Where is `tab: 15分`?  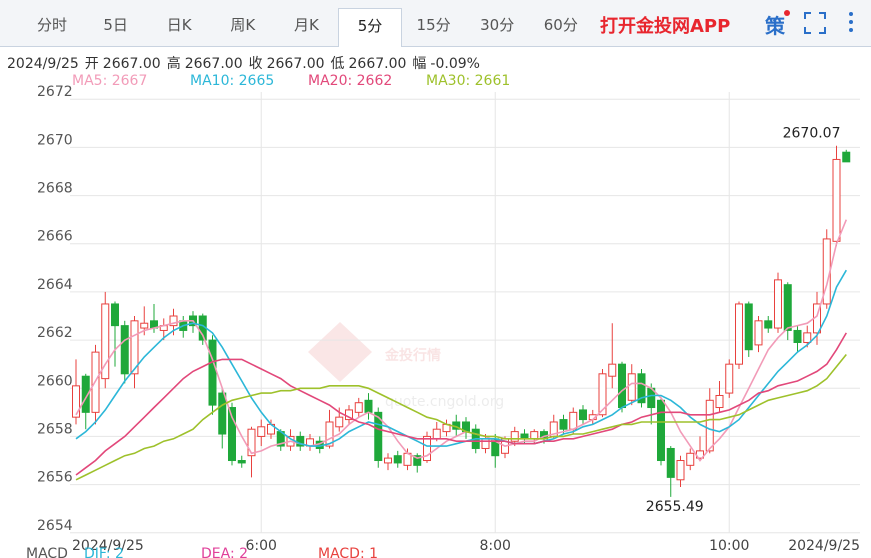 tab: 15分 is located at coordinates (433, 25).